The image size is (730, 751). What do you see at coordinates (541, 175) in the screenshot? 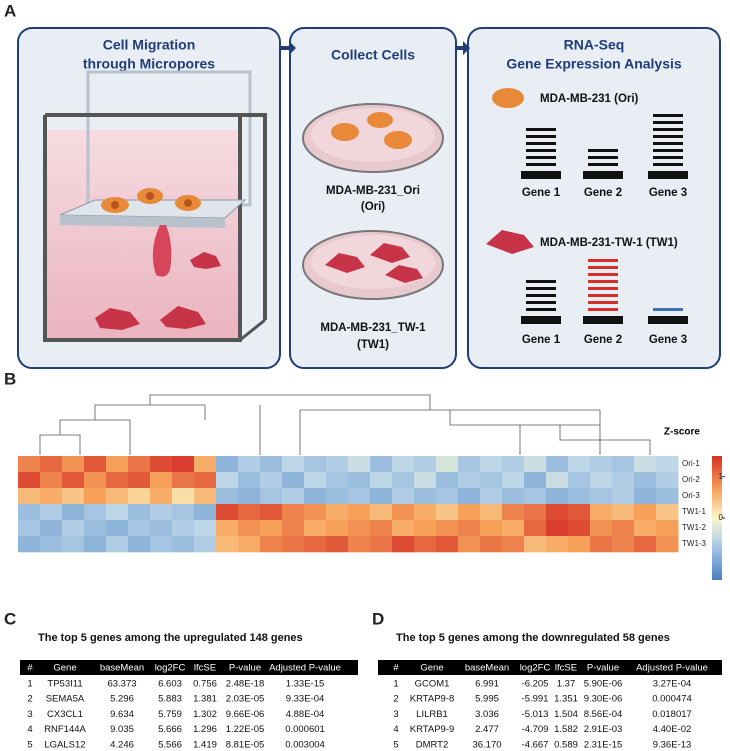
I see `gene-base` at bounding box center [541, 175].